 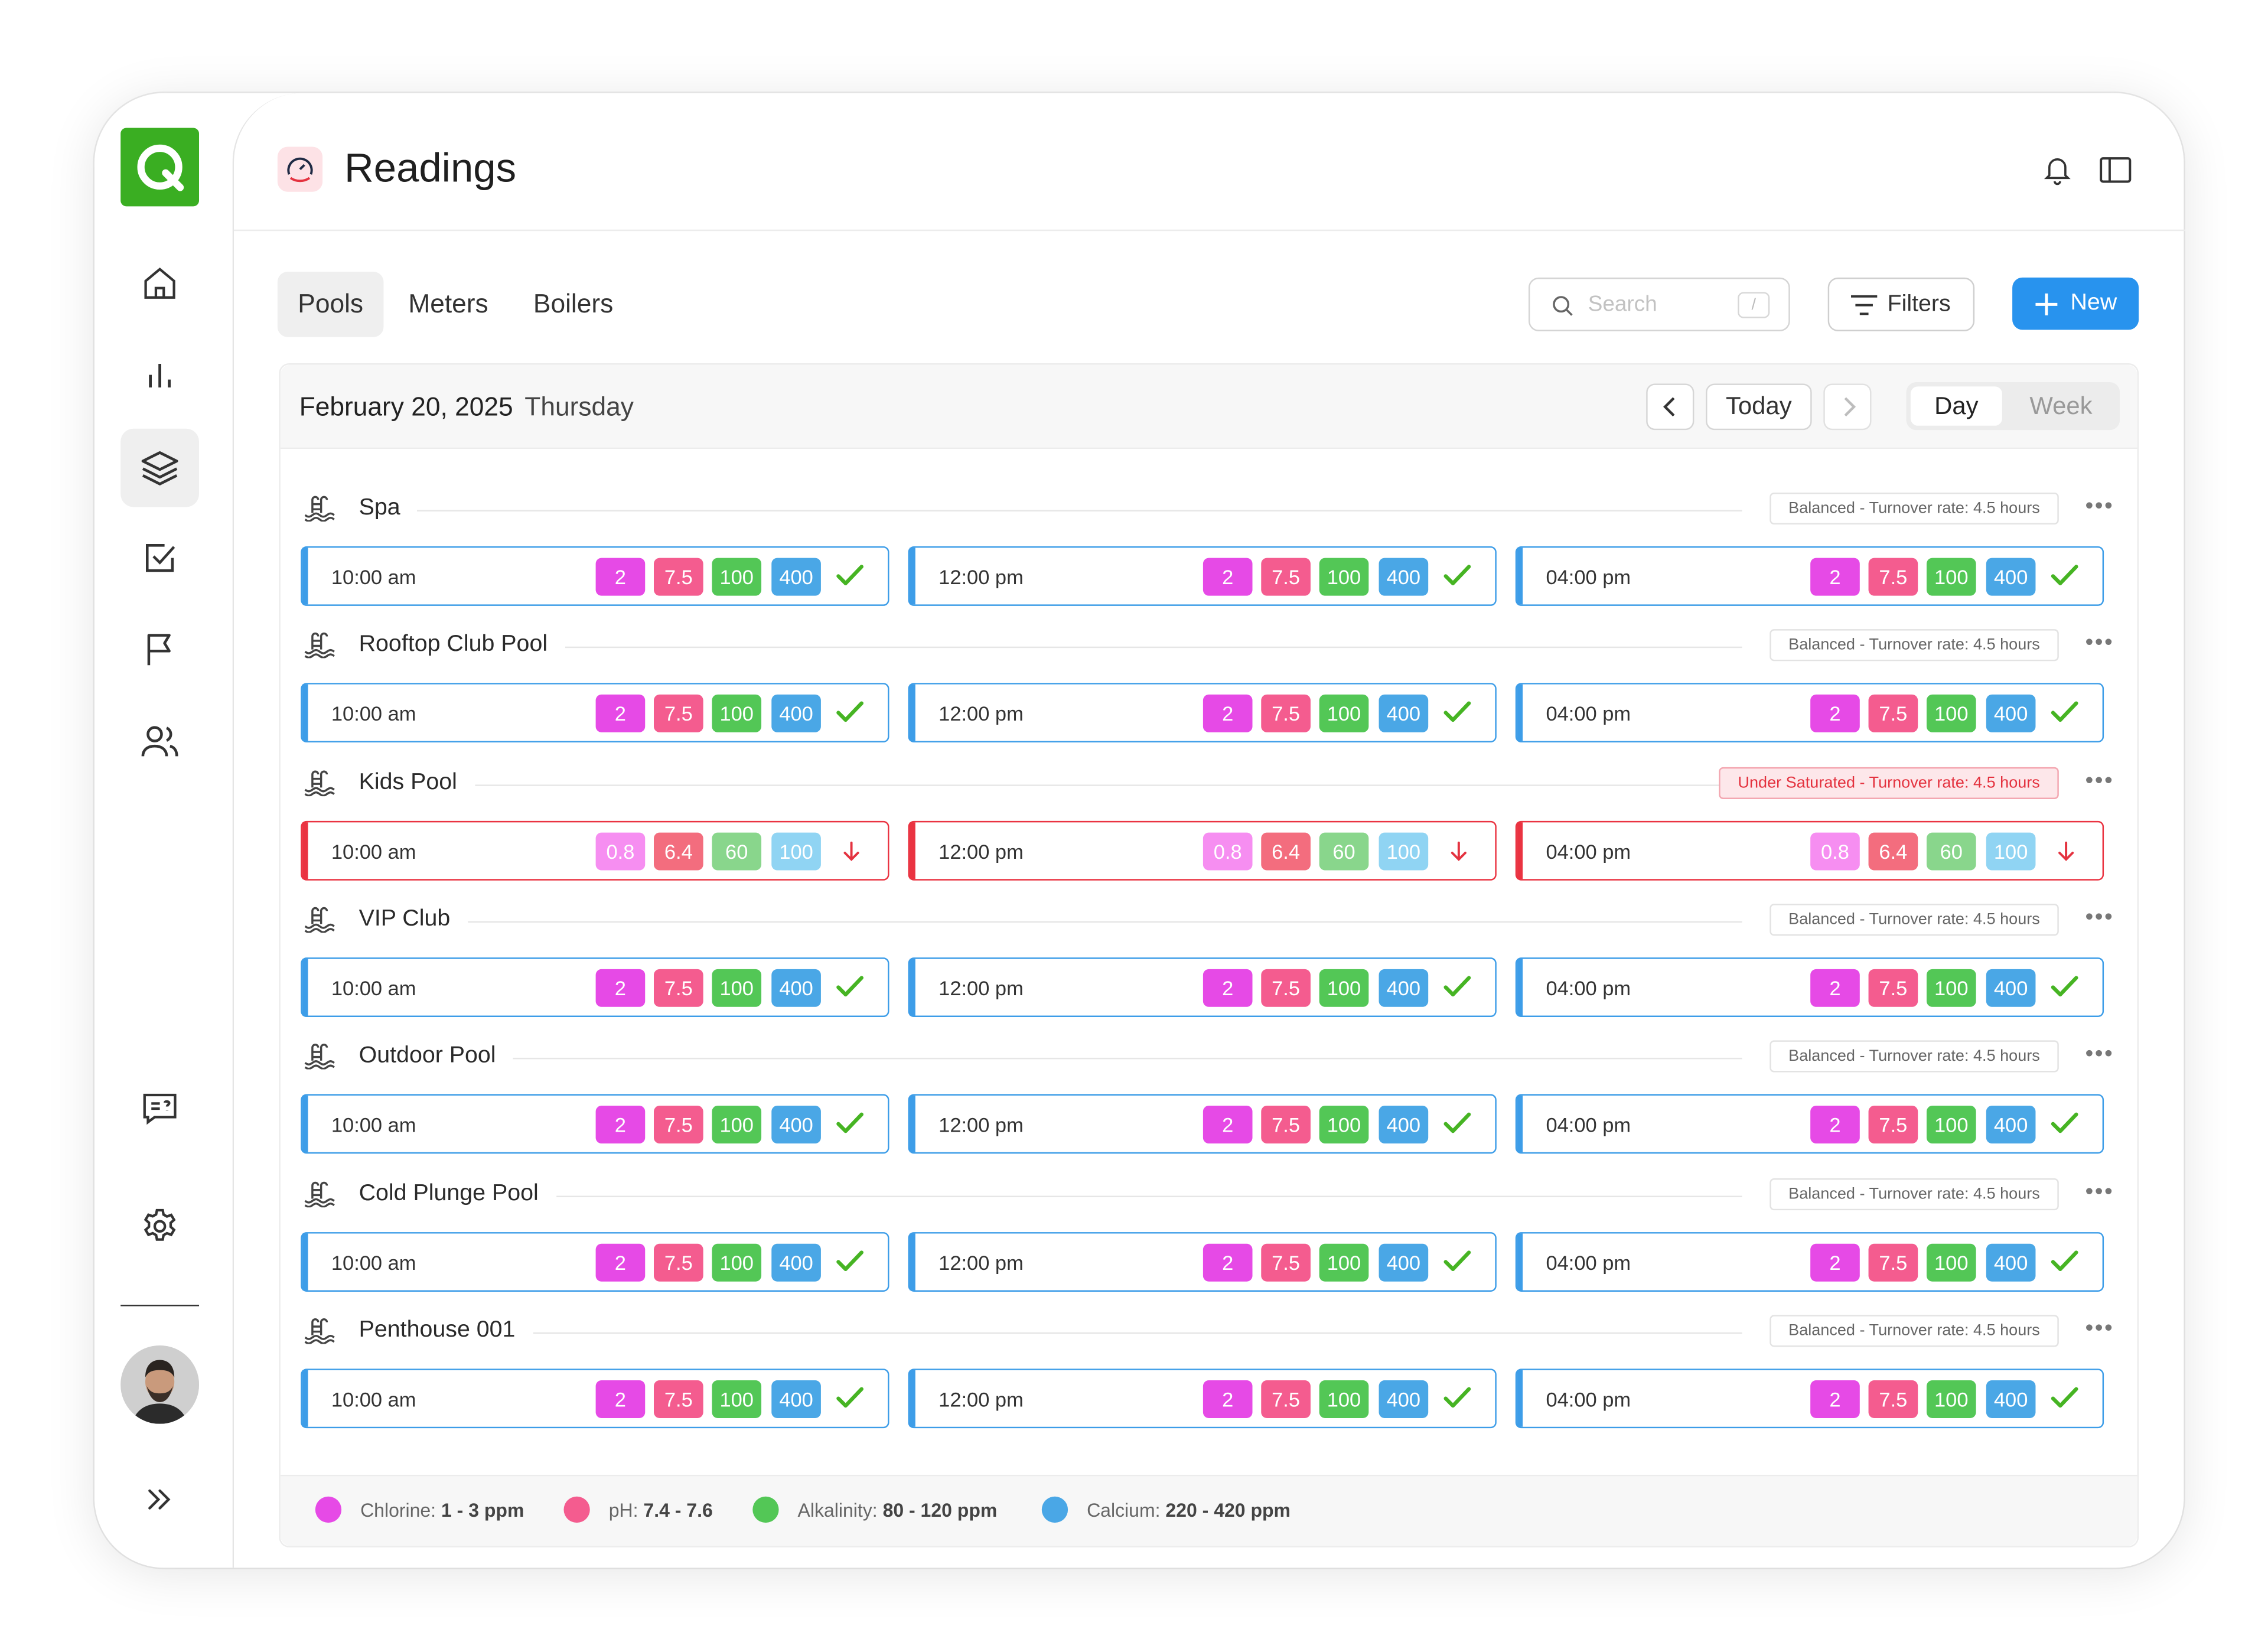 I want to click on expand-icon, so click(x=159, y=1499).